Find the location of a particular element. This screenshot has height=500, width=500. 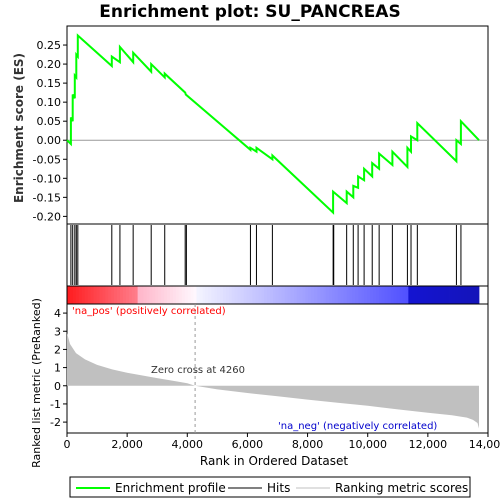

rank-x-tick-label: 14,000 is located at coordinates (484, 444).